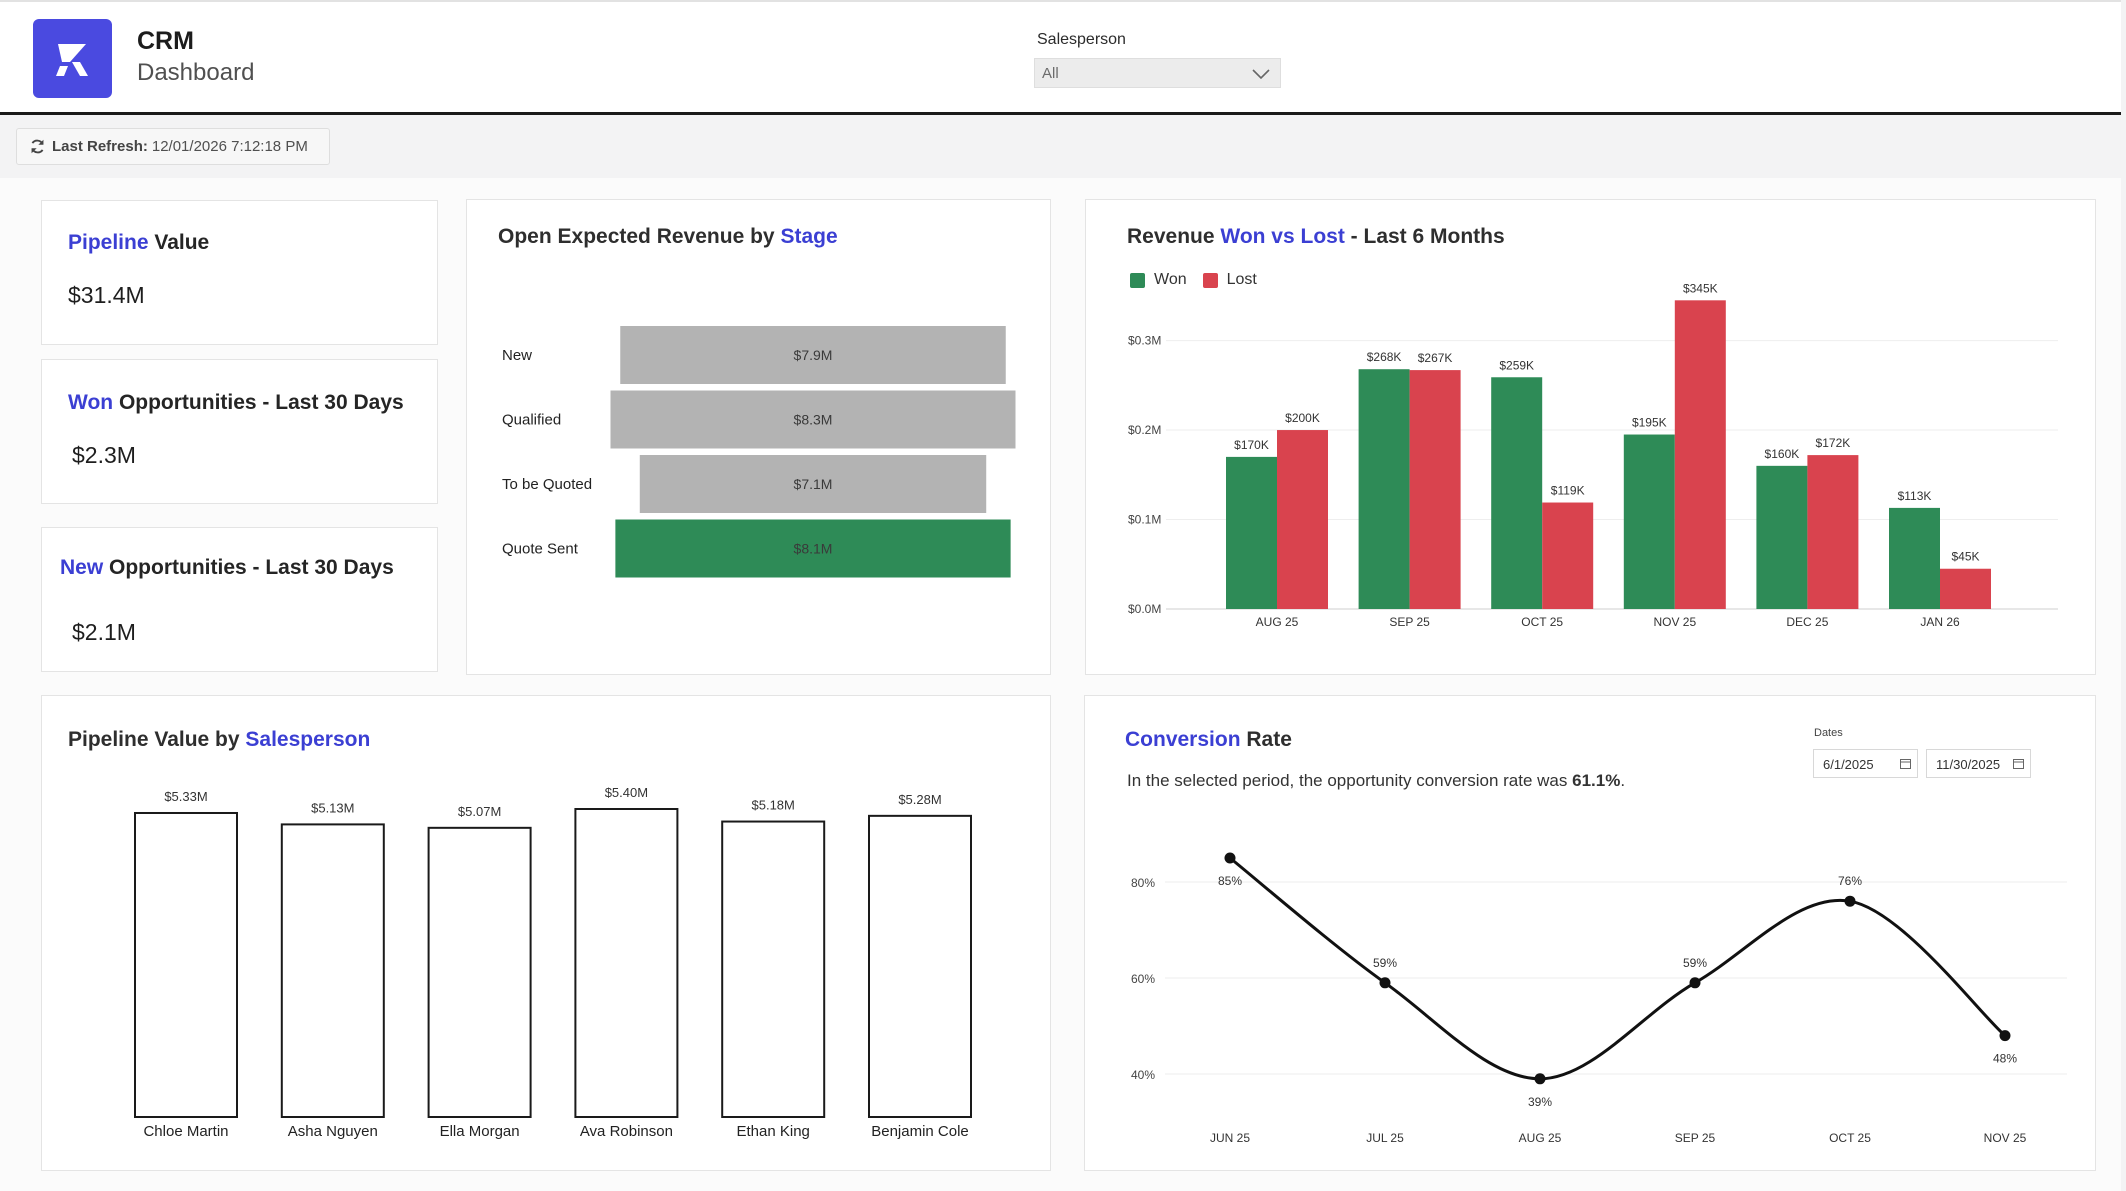 This screenshot has width=2126, height=1191. What do you see at coordinates (91, 402) in the screenshot?
I see `kpi-title-accent: Won` at bounding box center [91, 402].